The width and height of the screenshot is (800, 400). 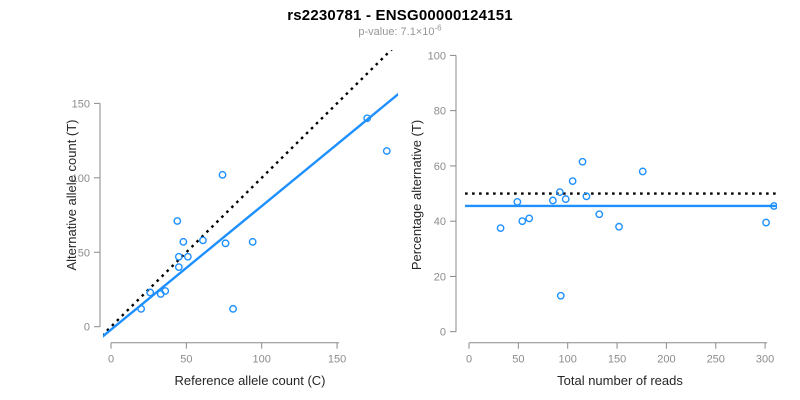 I want to click on pvalue-exponent: -6, so click(x=438, y=28).